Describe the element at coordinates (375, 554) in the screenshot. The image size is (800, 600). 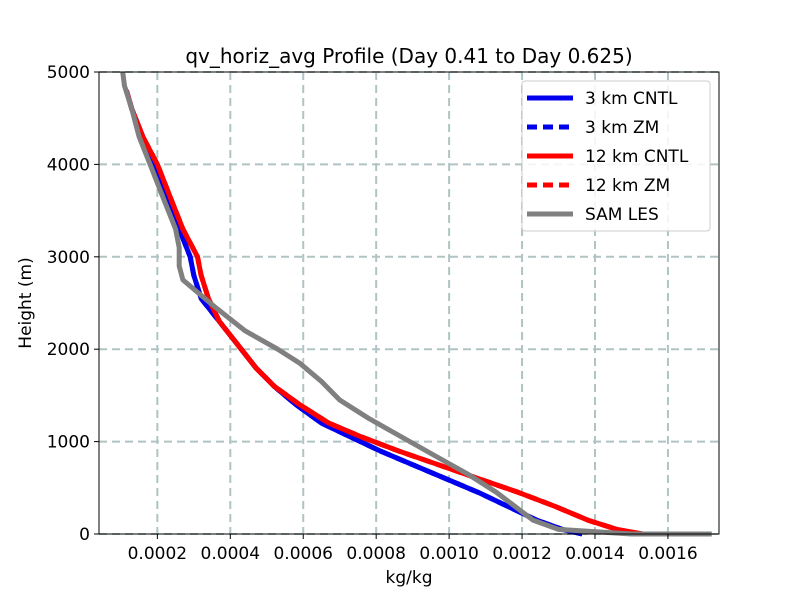
I see `x-tick-label: 0.0008` at that location.